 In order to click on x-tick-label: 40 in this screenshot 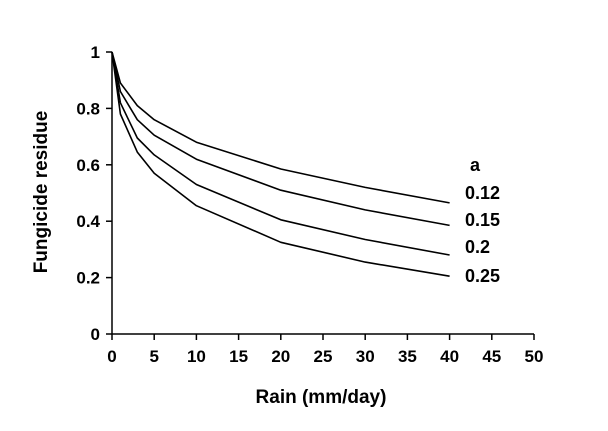, I will do `click(449, 356)`.